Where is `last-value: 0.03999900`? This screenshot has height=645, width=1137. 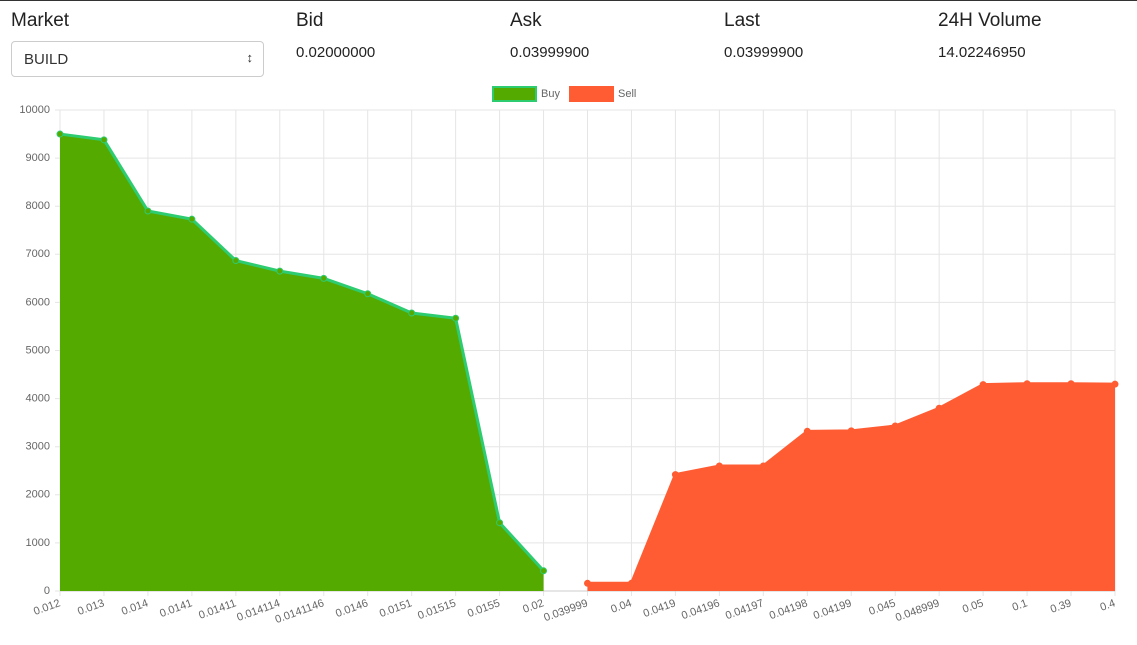 last-value: 0.03999900 is located at coordinates (764, 52).